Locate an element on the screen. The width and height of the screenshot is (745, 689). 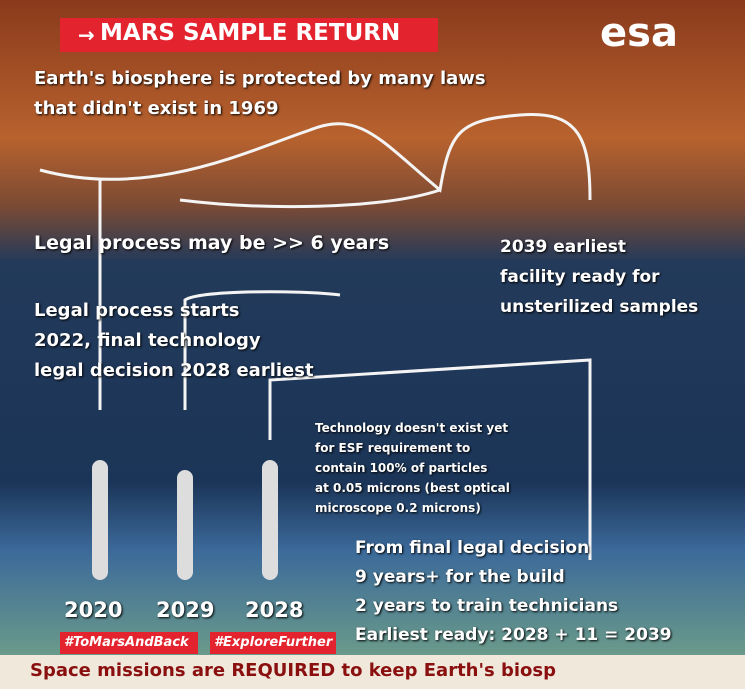
text-line: Technology doesn't exist yet is located at coordinates (412, 428).